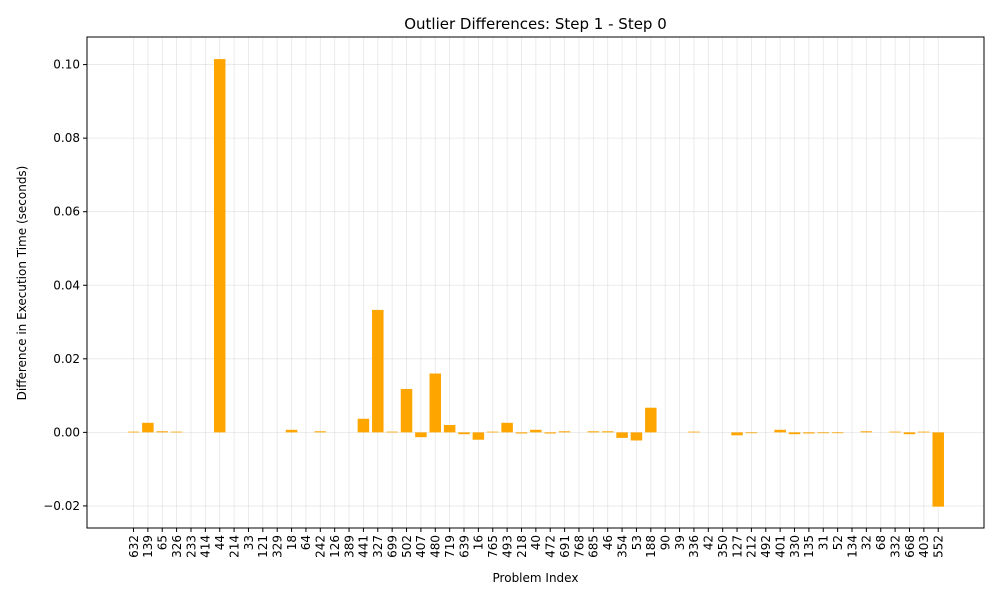 The image size is (1000, 604). What do you see at coordinates (651, 546) in the screenshot?
I see `x-tick-label: 188` at bounding box center [651, 546].